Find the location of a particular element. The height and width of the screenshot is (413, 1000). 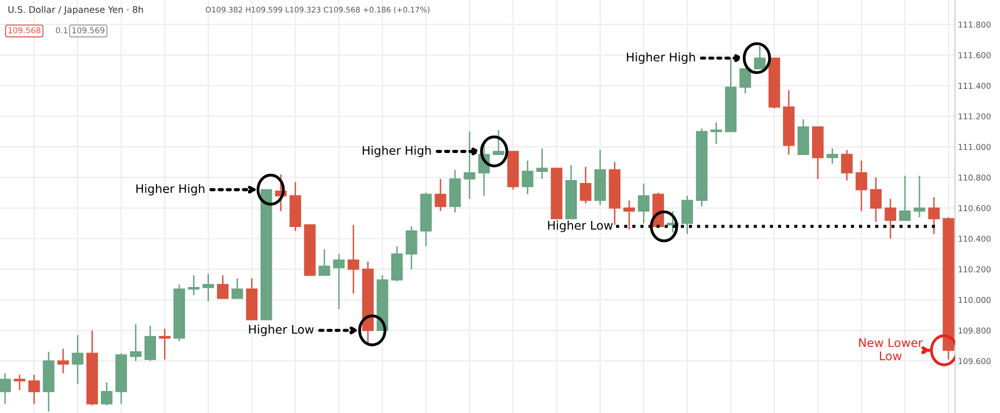

y-tick-label: 111.600 is located at coordinates (974, 55).